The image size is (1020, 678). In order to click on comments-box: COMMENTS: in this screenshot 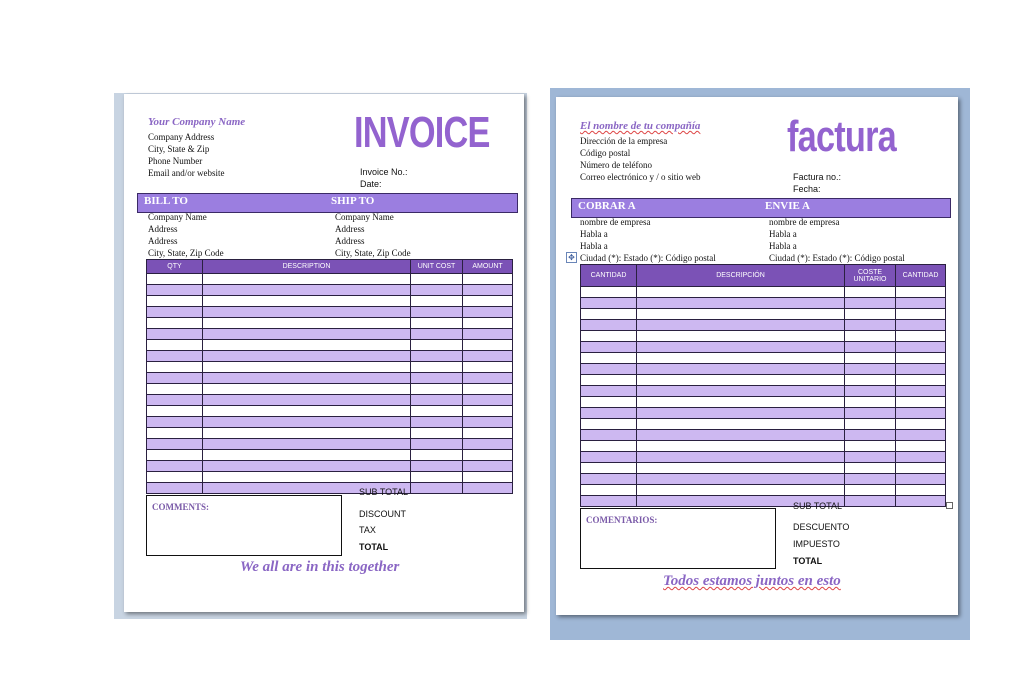, I will do `click(244, 525)`.